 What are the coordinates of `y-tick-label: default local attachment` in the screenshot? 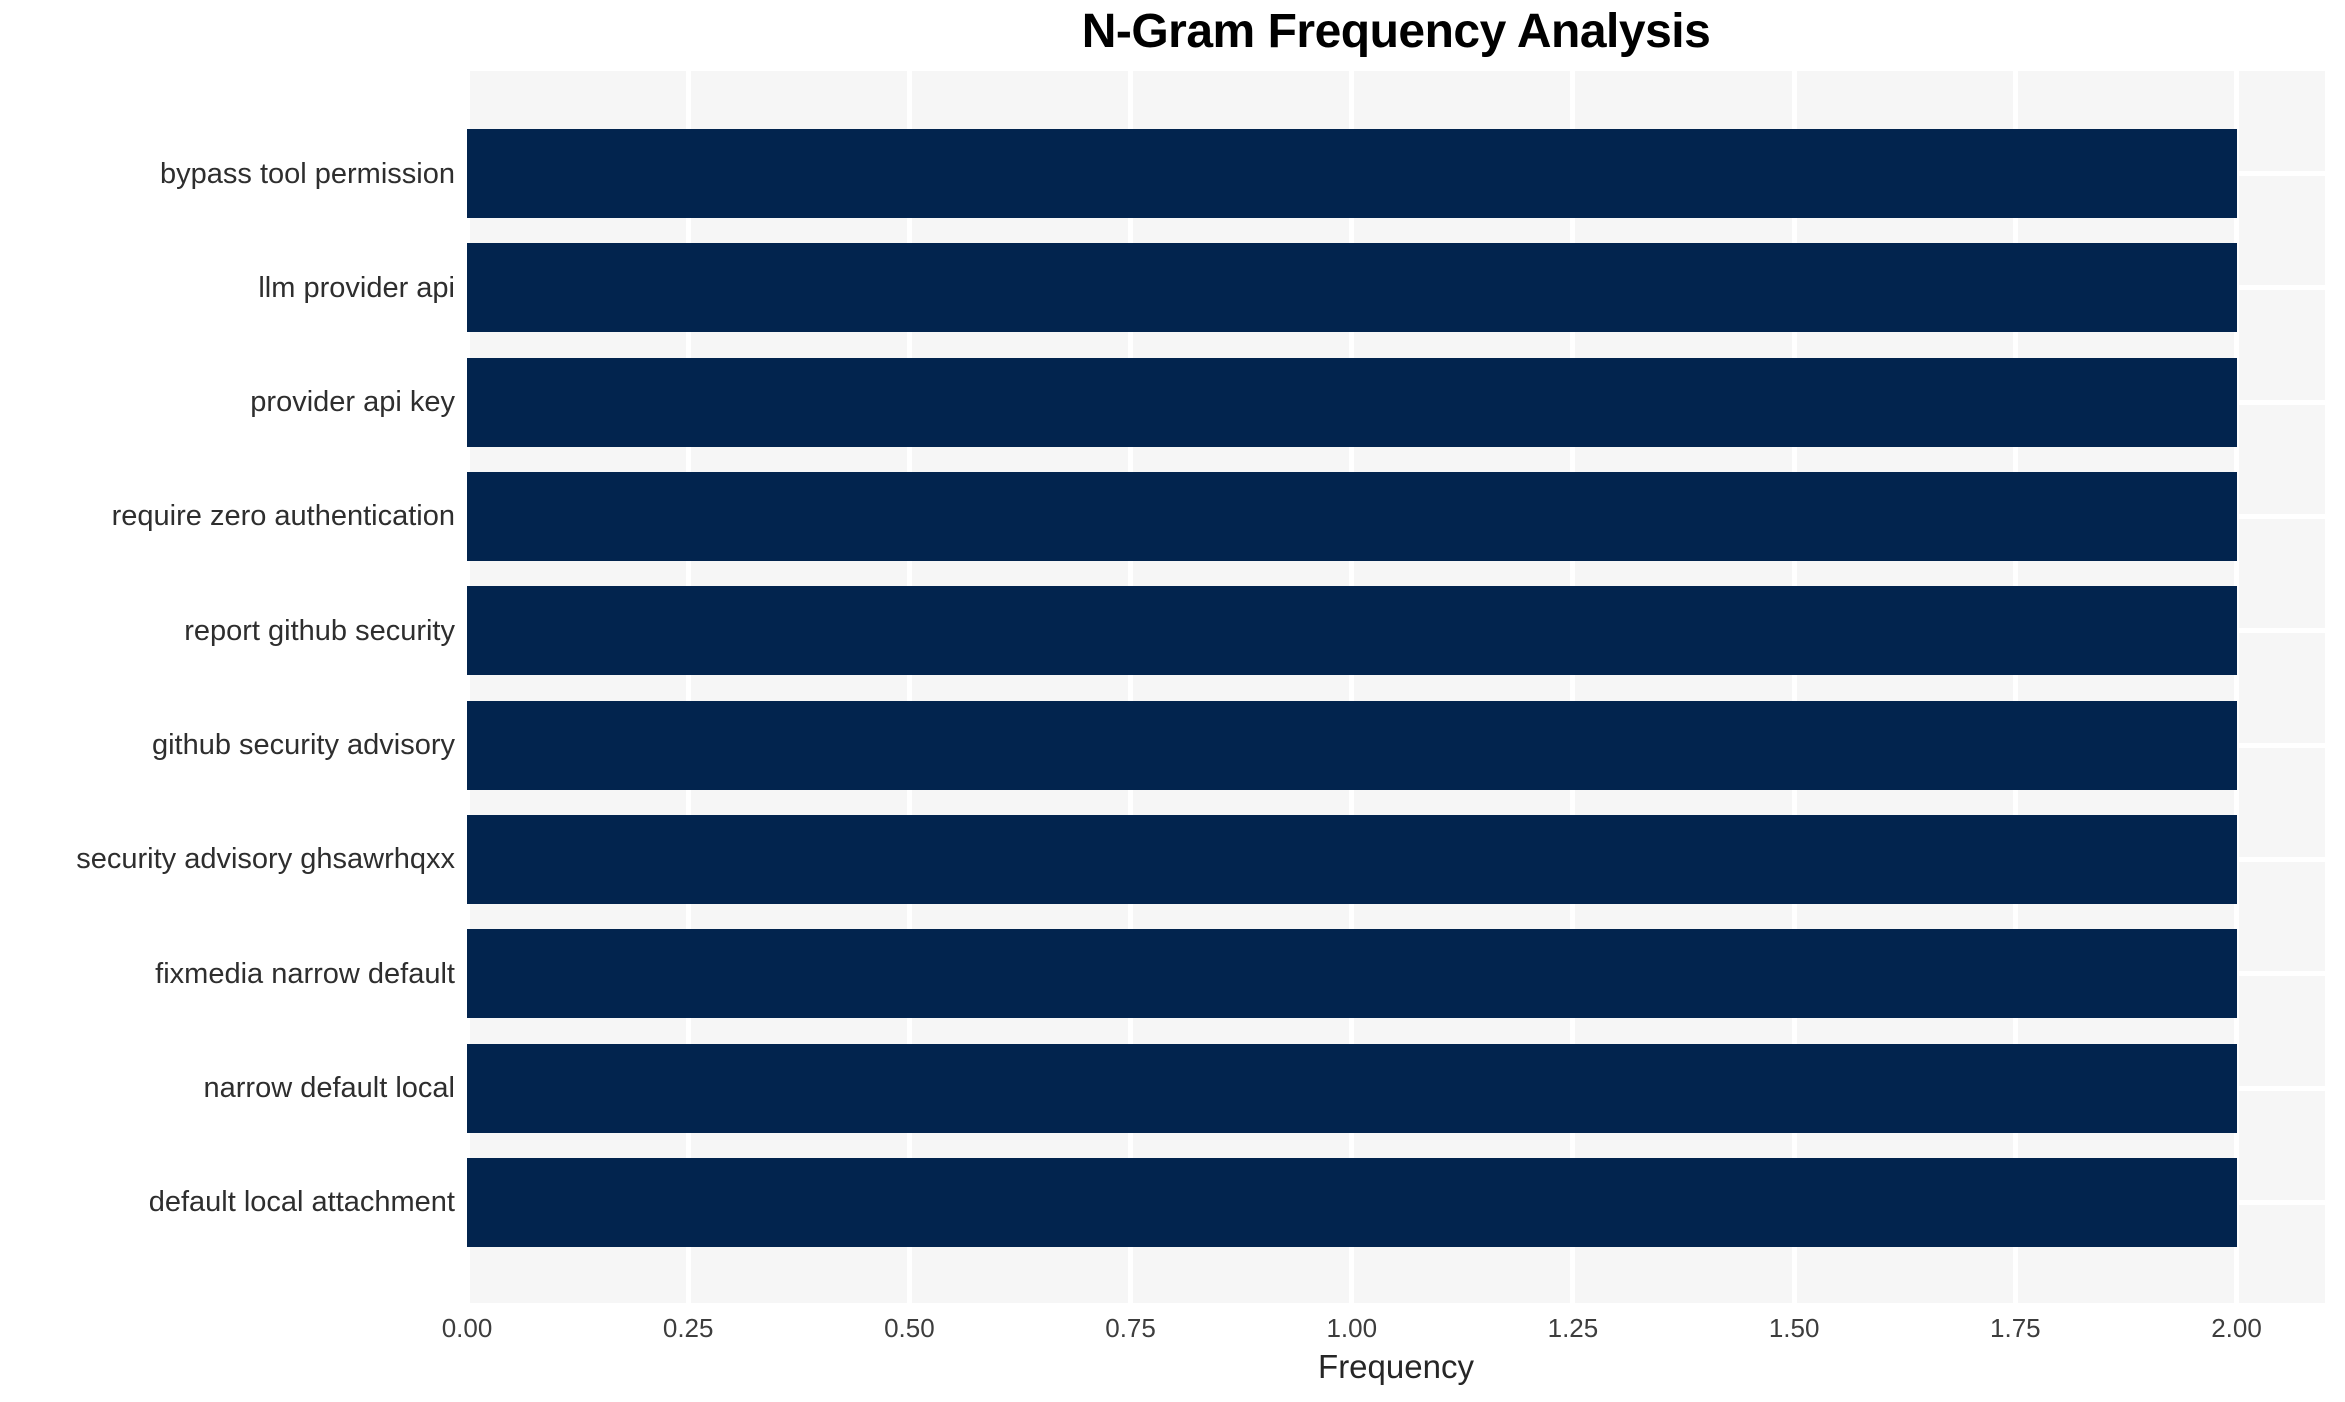 It's located at (301, 1202).